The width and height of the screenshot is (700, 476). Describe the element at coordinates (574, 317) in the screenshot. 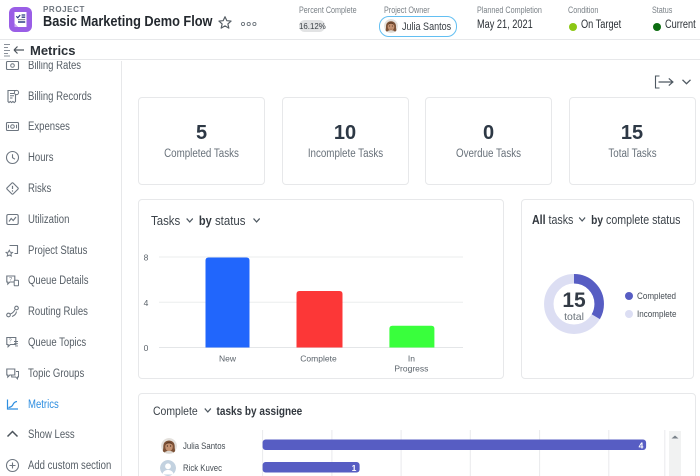

I see `svg-text: total` at that location.